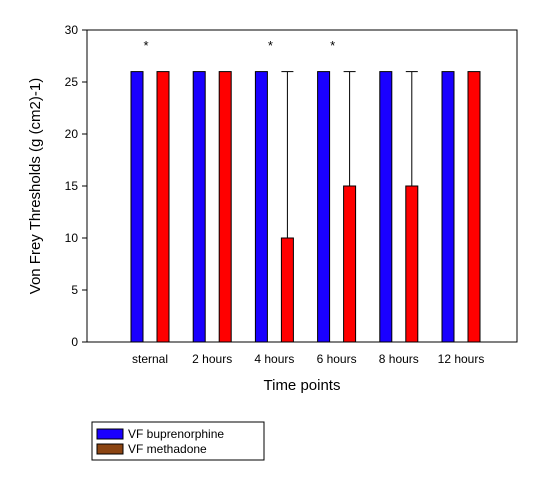  What do you see at coordinates (35, 186) in the screenshot?
I see `y-axis-title: Von Frey Thresholds (g (cm2)-1)` at bounding box center [35, 186].